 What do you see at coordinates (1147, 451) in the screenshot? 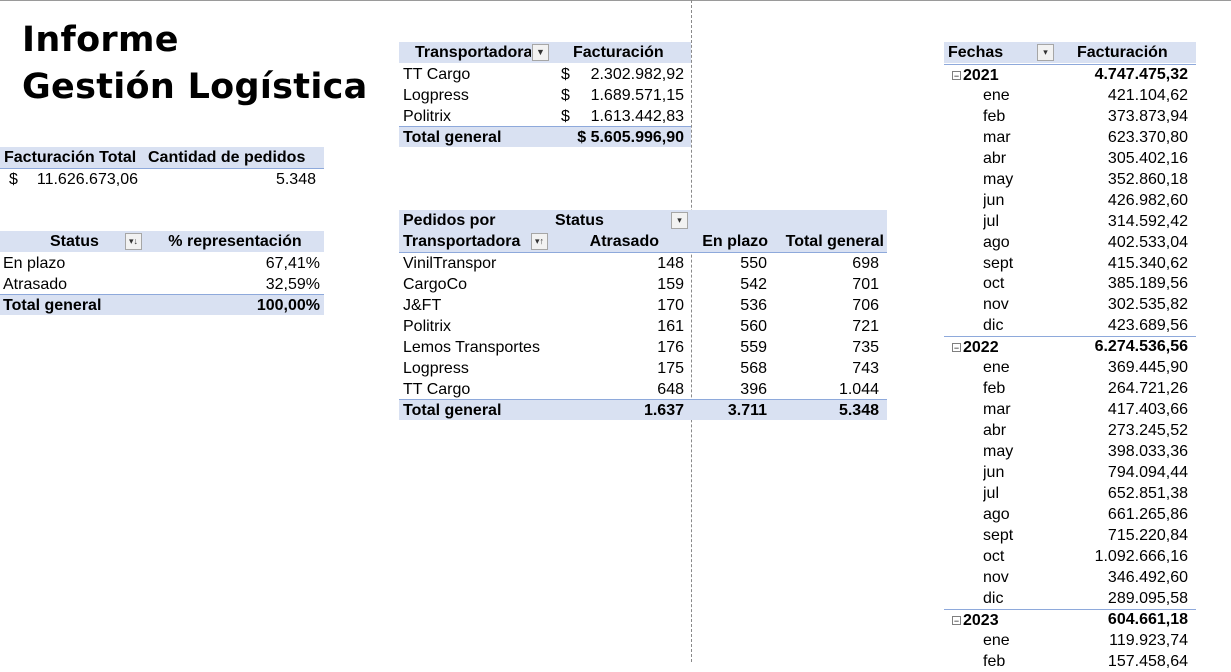
I see `month-value: 398.033,36` at bounding box center [1147, 451].